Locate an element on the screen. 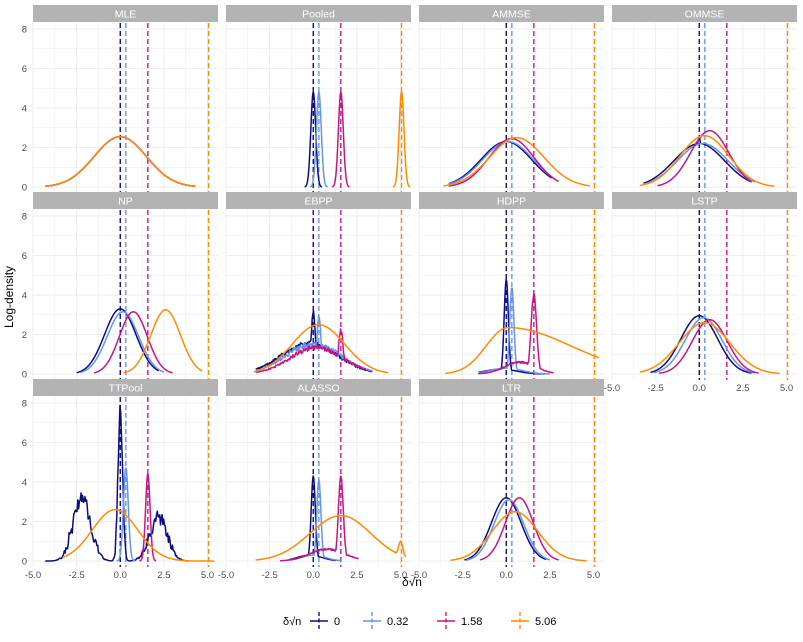  panel-title-alasso: ALASSO is located at coordinates (318, 389).